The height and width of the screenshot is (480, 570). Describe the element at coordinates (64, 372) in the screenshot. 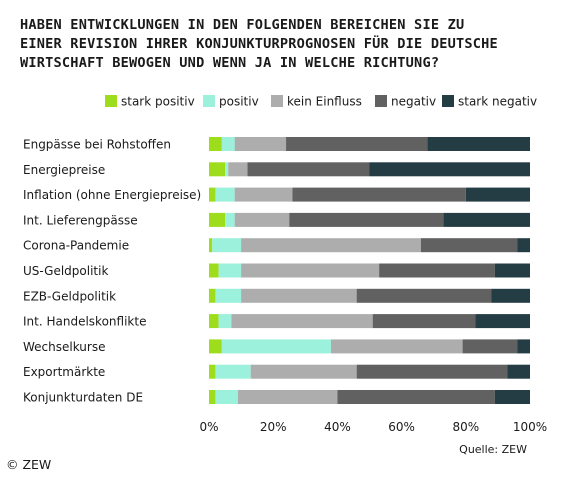

I see `category-label-exportmaerkte: Exportmärkte` at that location.